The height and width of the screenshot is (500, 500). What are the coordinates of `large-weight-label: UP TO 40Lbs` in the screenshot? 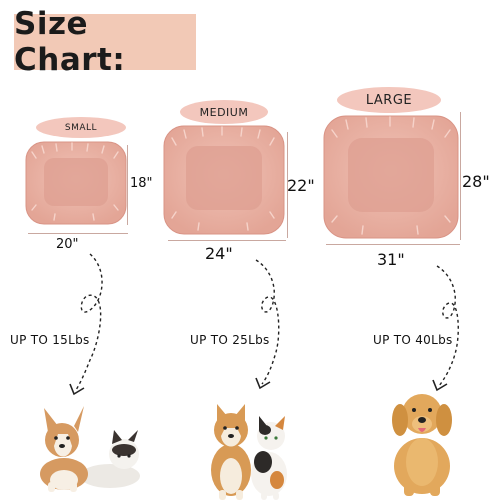 It's located at (413, 340).